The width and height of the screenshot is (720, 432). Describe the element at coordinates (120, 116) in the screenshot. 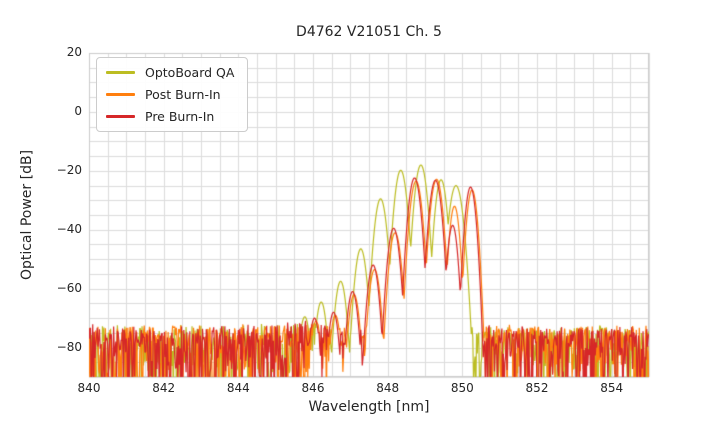

I see `legend-line-swatch-pre-burn-in` at that location.